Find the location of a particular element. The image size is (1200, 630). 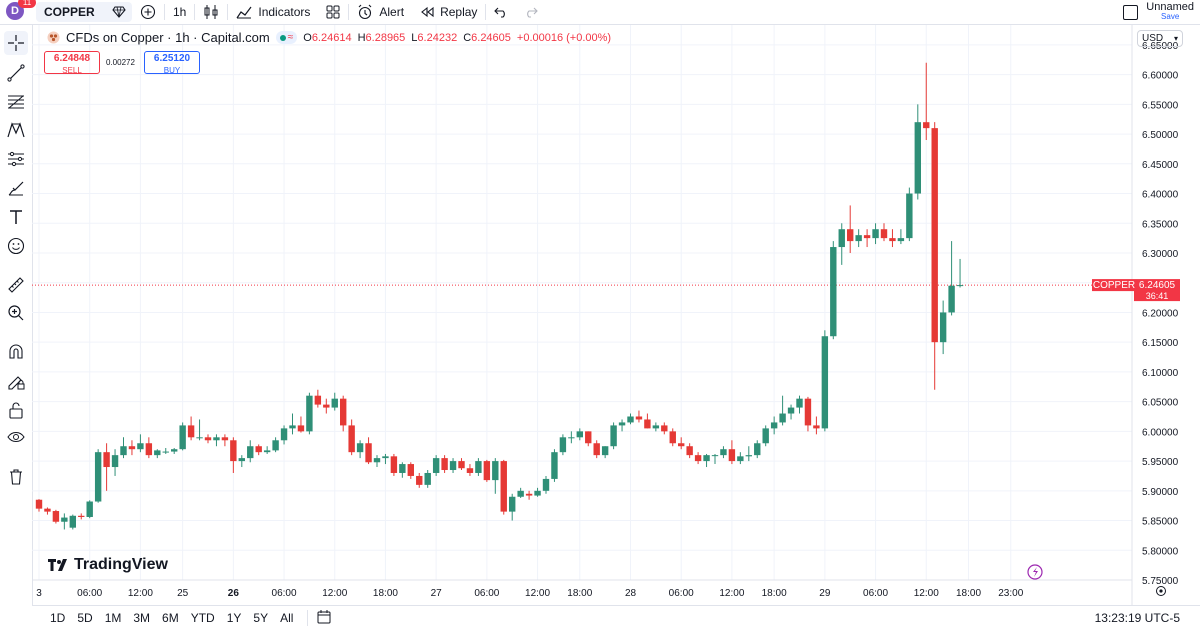

range-ytd: YTD is located at coordinates (202, 618).